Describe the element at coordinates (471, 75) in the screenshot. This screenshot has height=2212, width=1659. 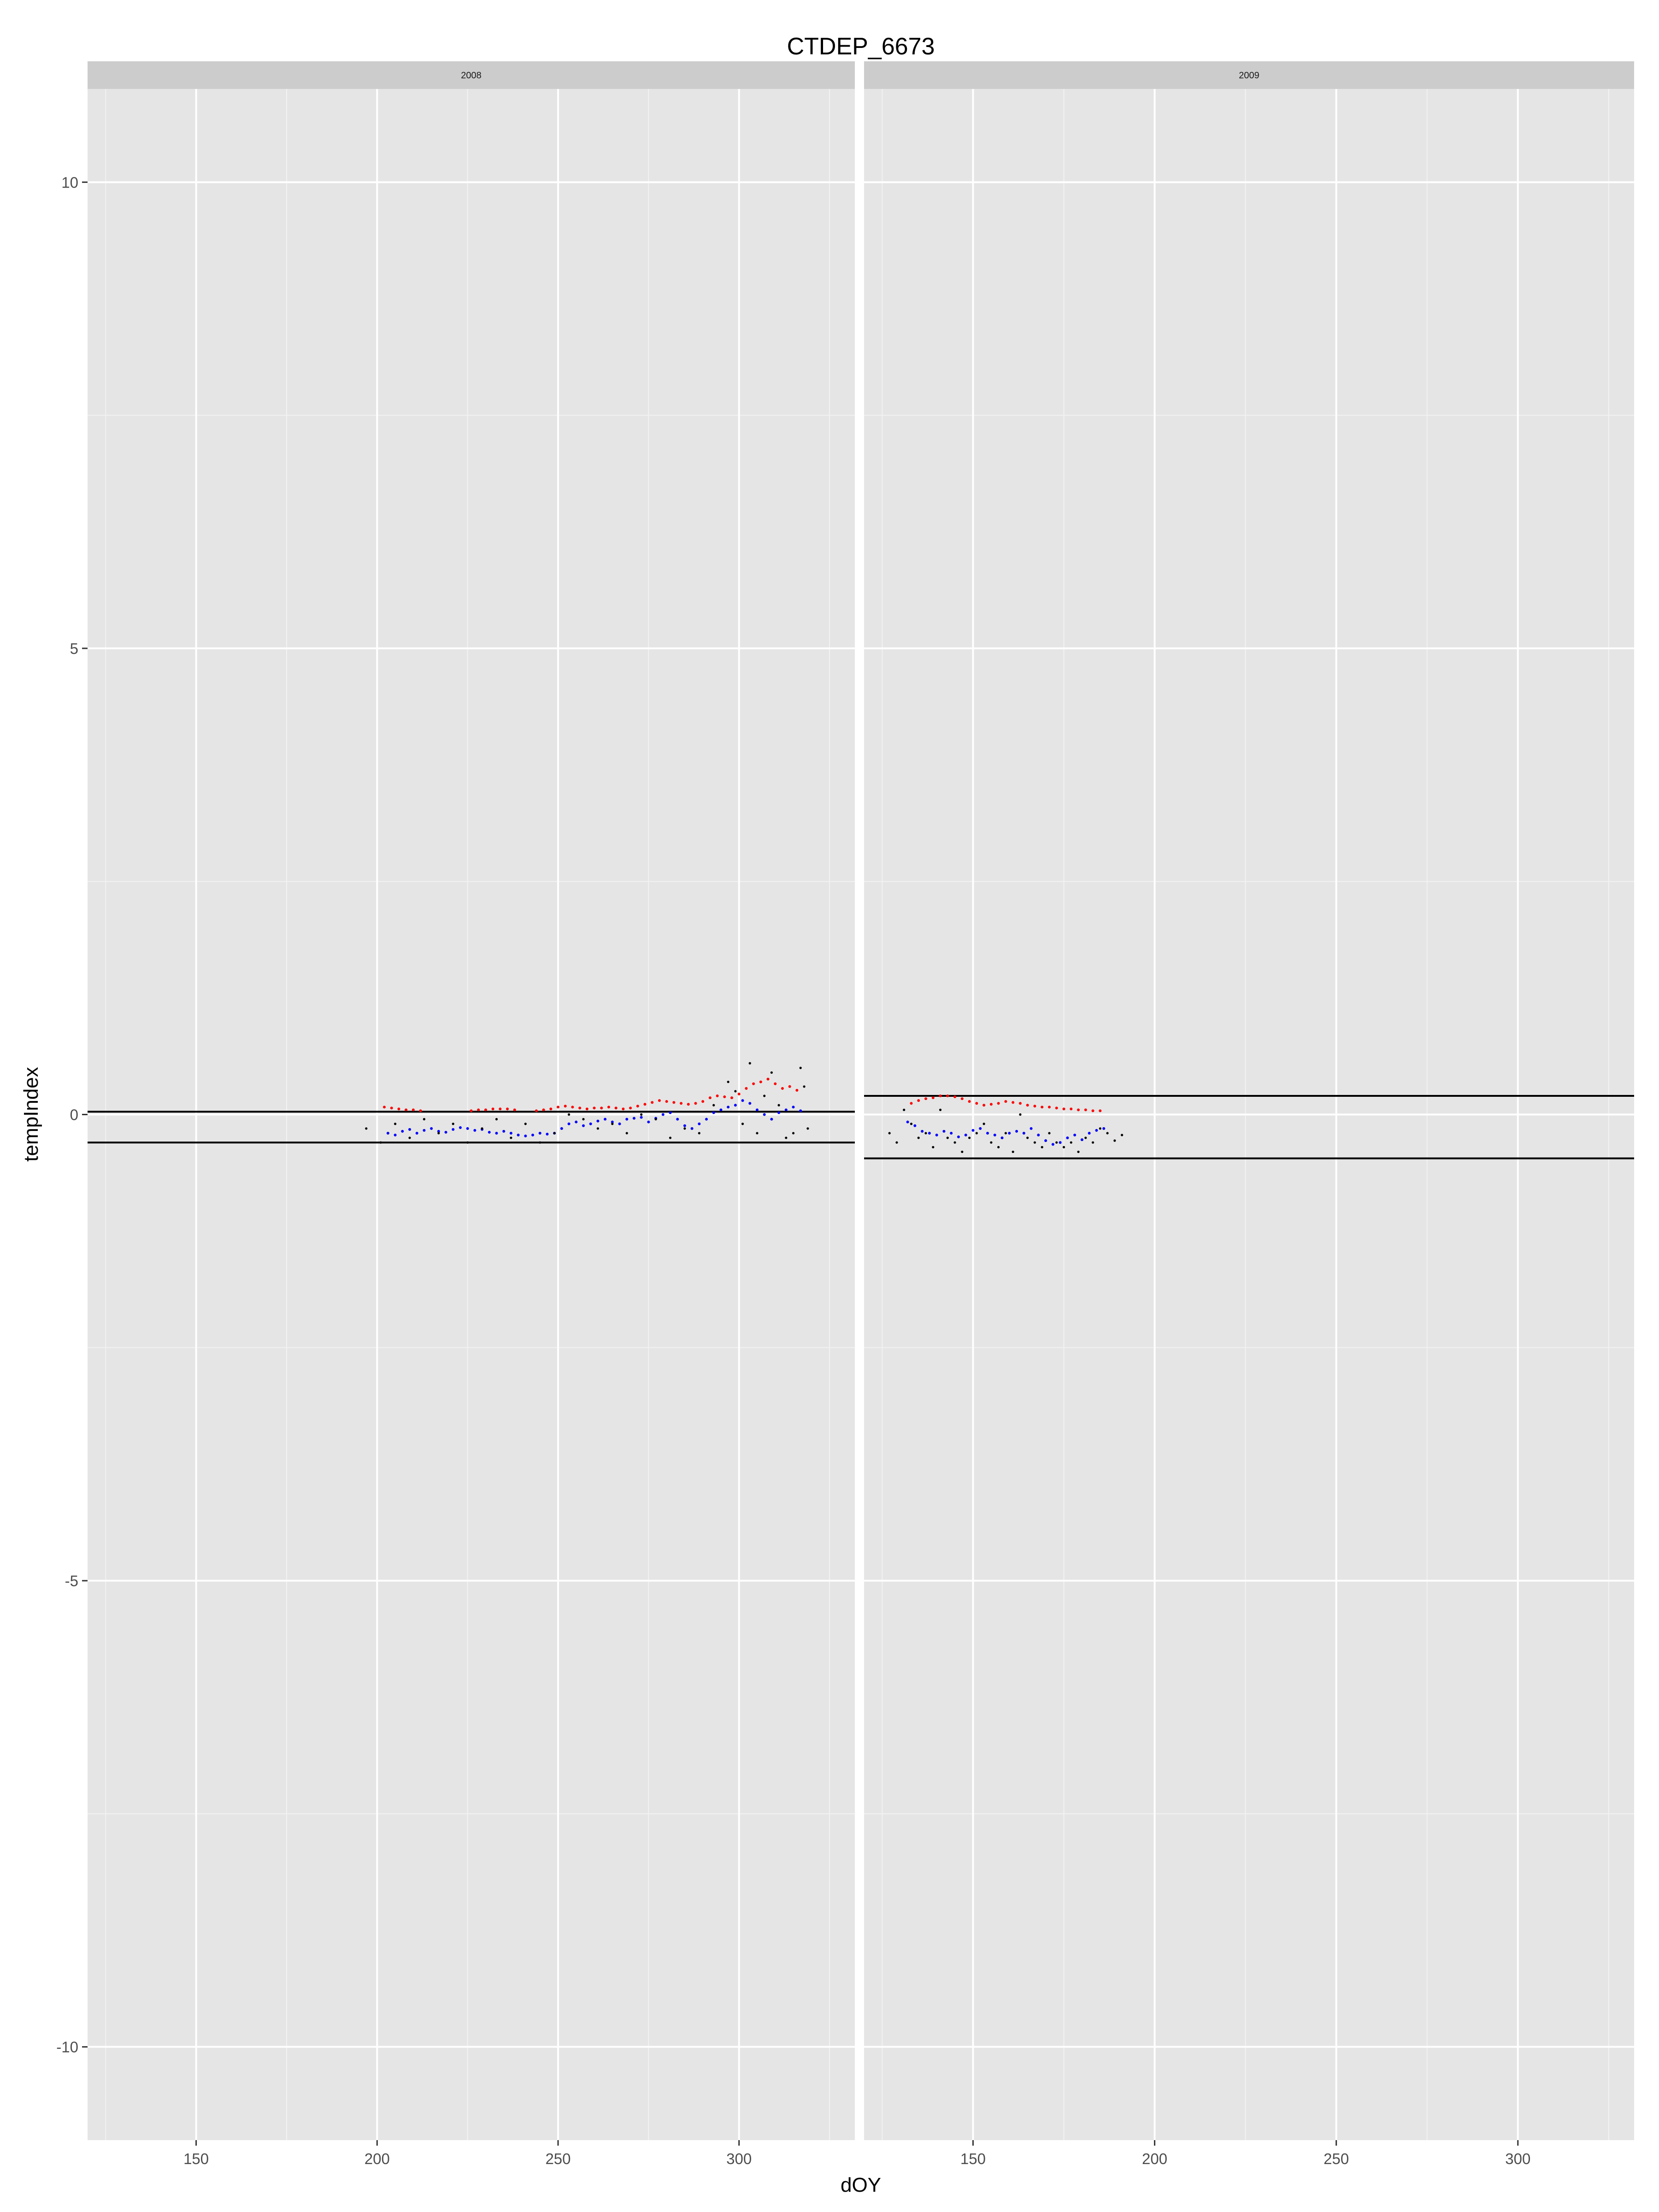
I see `facet-strip` at that location.